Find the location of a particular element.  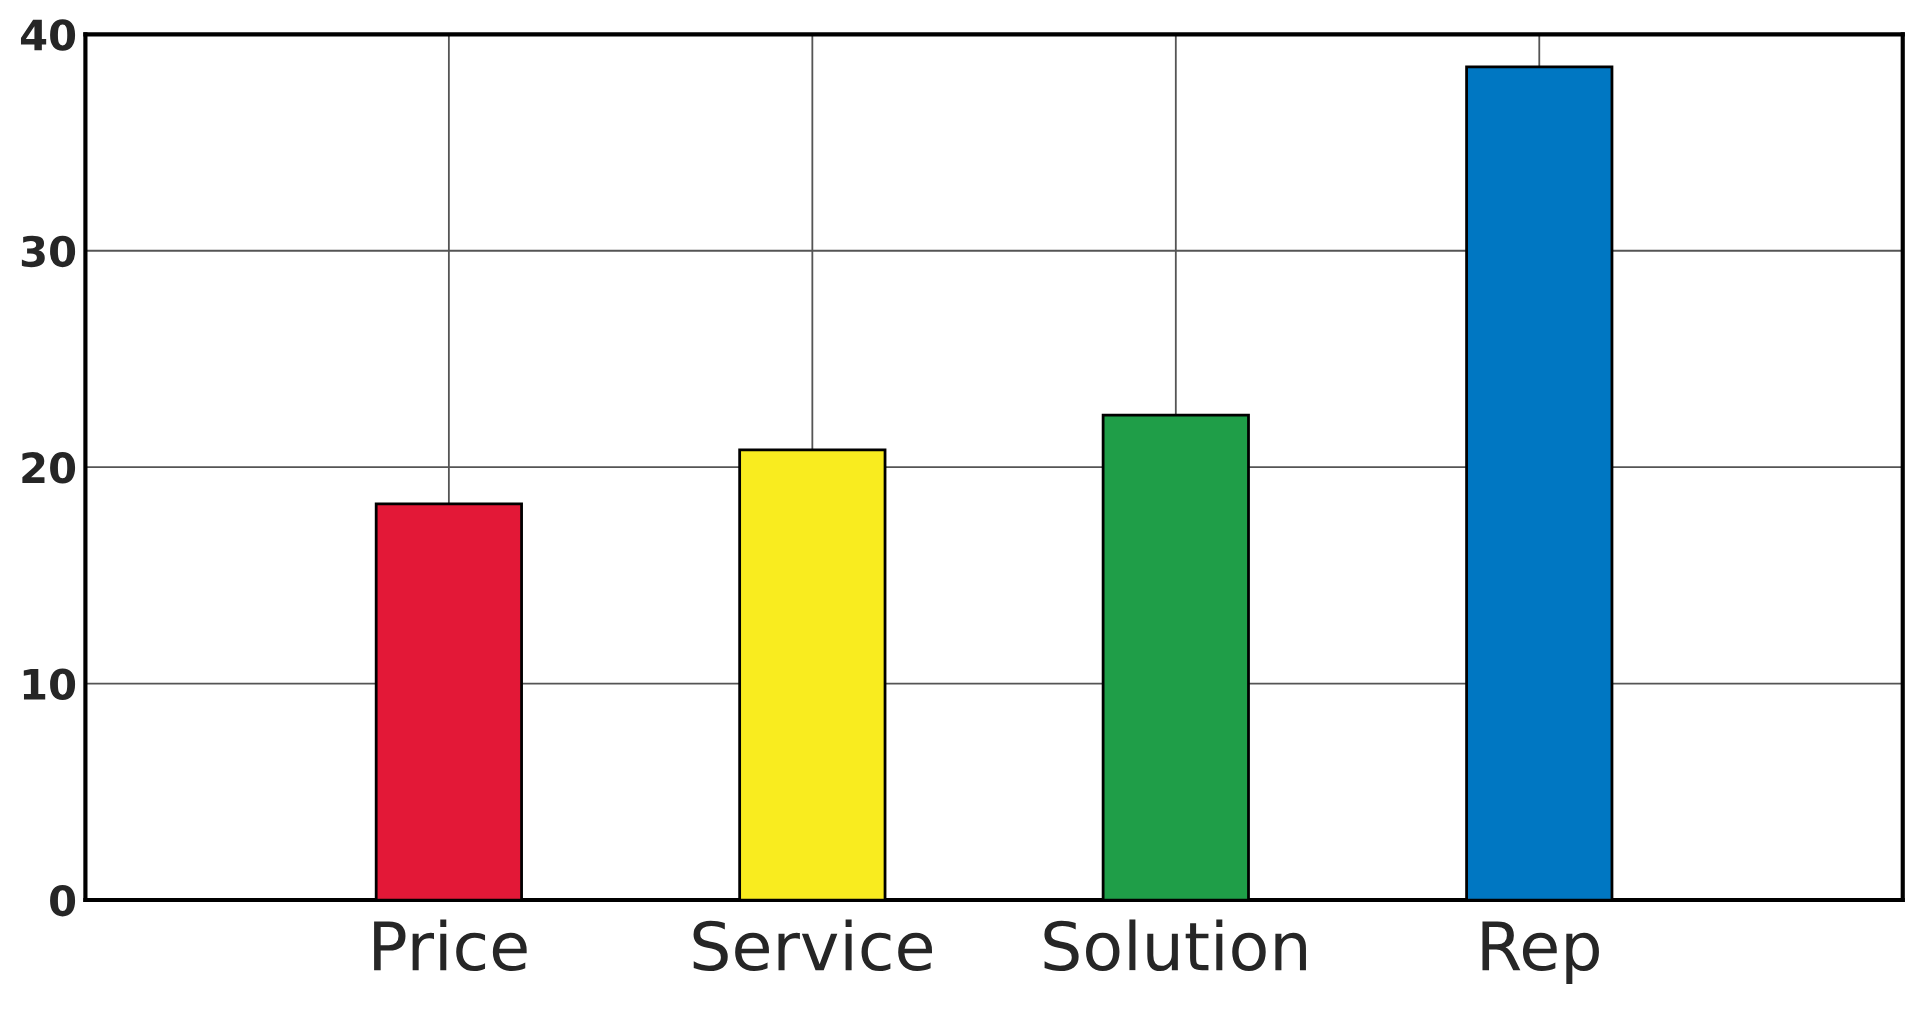

y-tick-label: 10 is located at coordinates (49, 684).